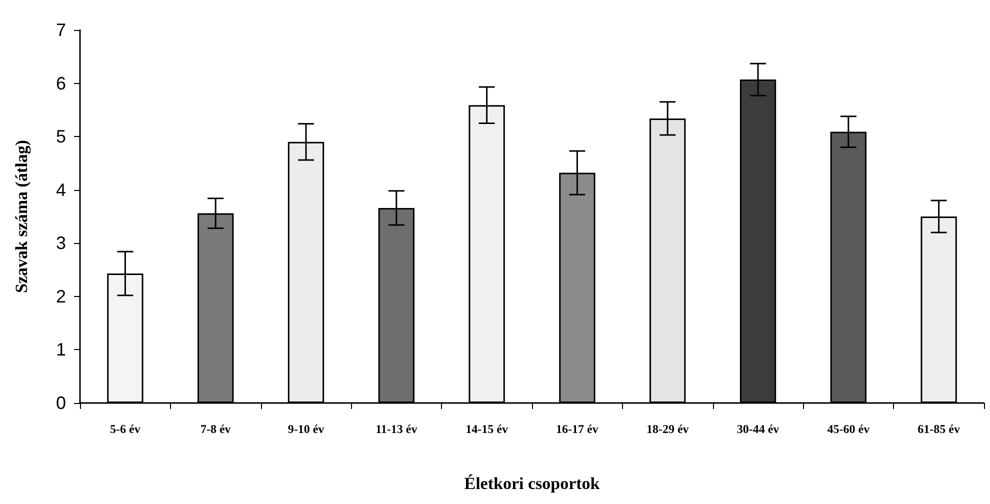 Image resolution: width=990 pixels, height=504 pixels. What do you see at coordinates (61, 136) in the screenshot?
I see `y-tick-label: 5` at bounding box center [61, 136].